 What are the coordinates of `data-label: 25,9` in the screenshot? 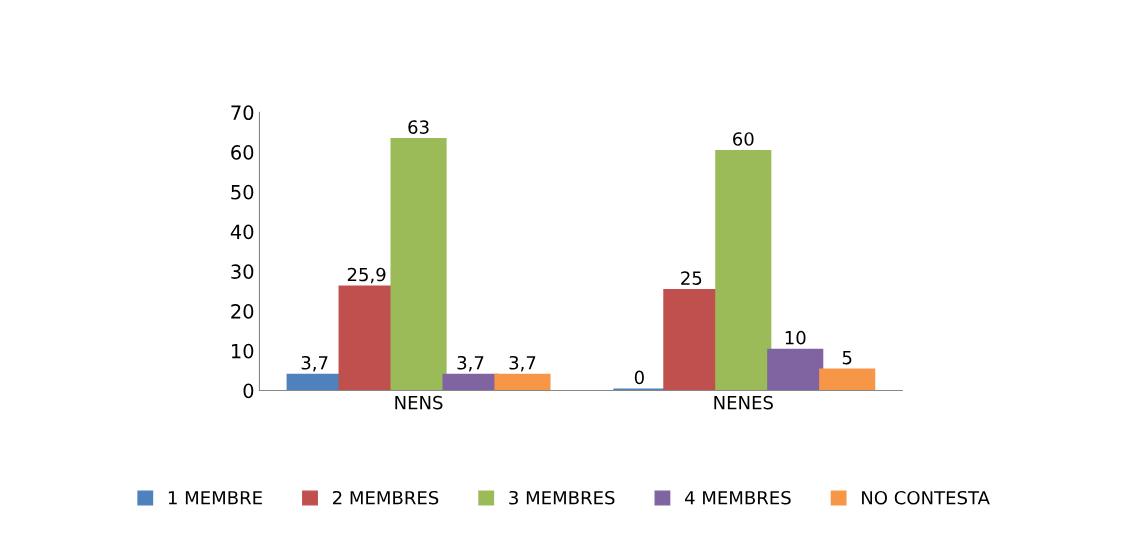 It's located at (366, 275).